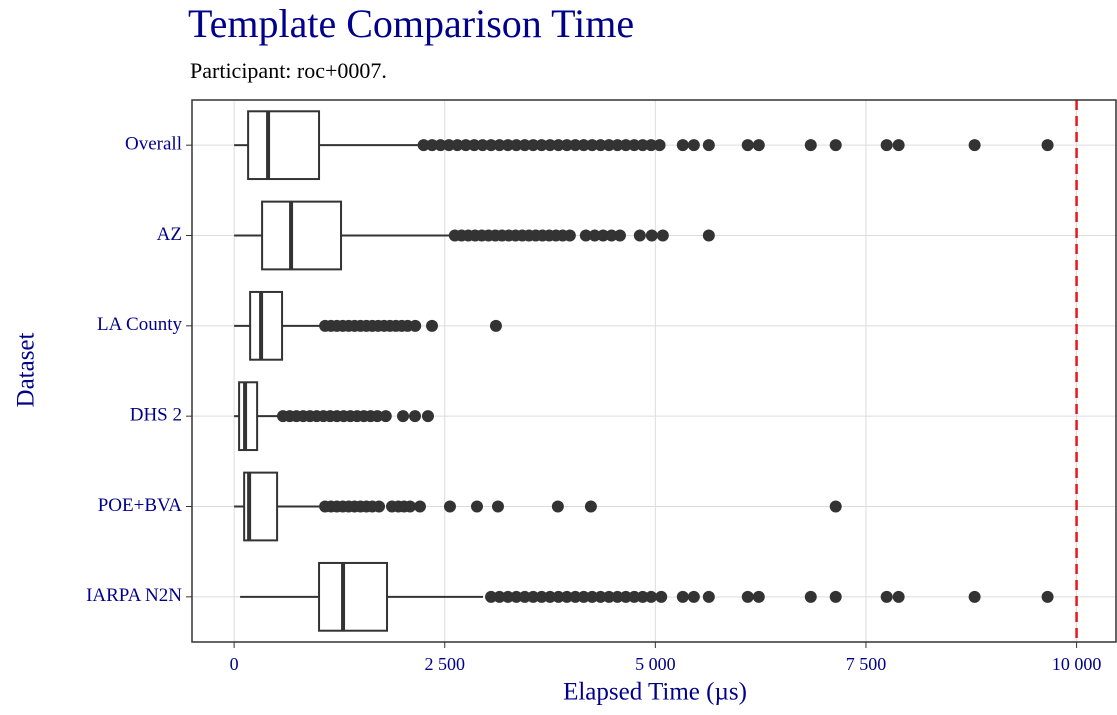  Describe the element at coordinates (655, 664) in the screenshot. I see `x-tick-label: 5 000` at that location.